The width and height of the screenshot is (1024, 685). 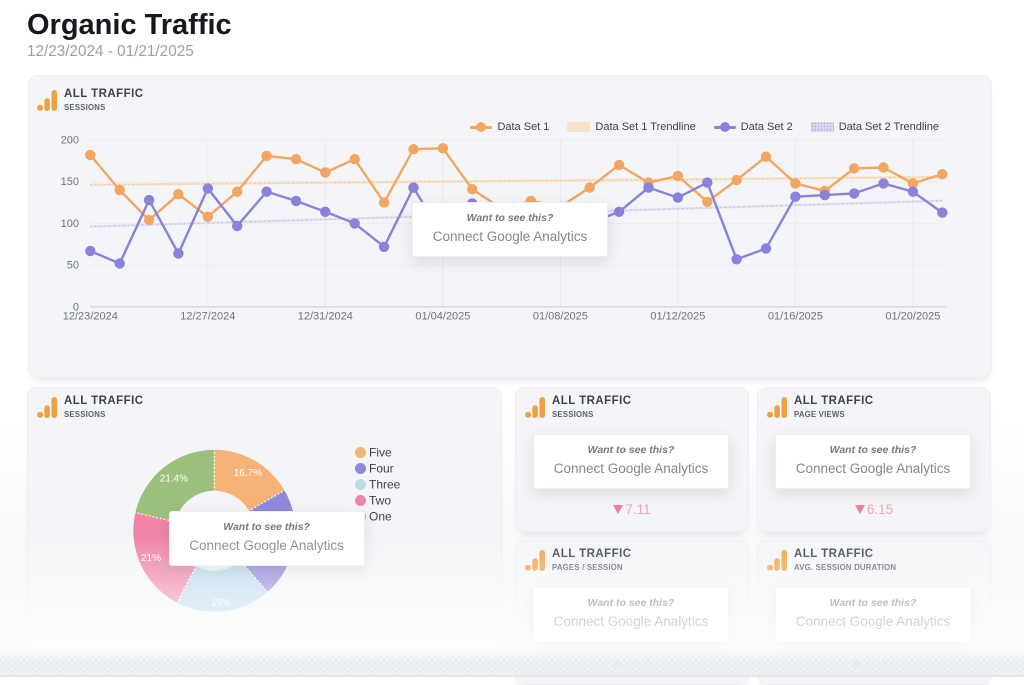 What do you see at coordinates (560, 317) in the screenshot?
I see `svg-text: 01/08/2025` at bounding box center [560, 317].